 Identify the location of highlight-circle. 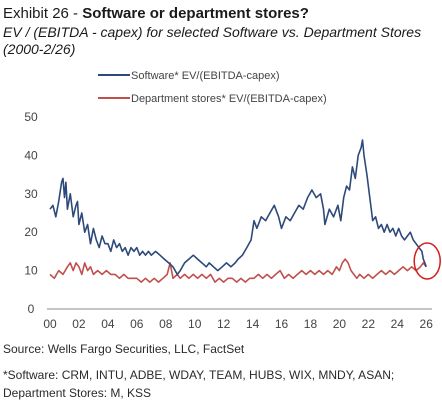
(427, 261).